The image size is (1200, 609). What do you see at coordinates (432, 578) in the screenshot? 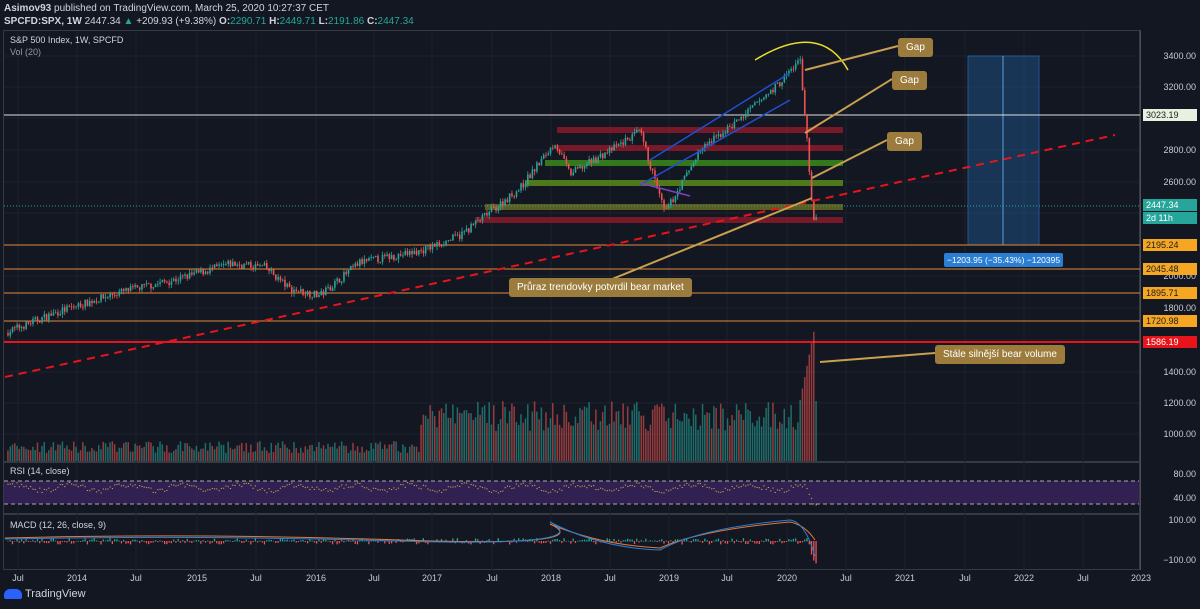
I see `time-axis-label: 2017` at bounding box center [432, 578].